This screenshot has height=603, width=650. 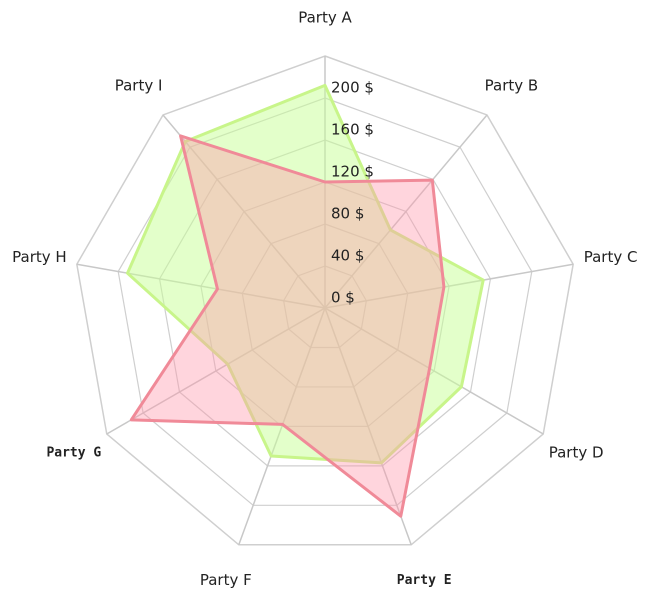 What do you see at coordinates (343, 298) in the screenshot?
I see `radial-tick-label: 0 $` at bounding box center [343, 298].